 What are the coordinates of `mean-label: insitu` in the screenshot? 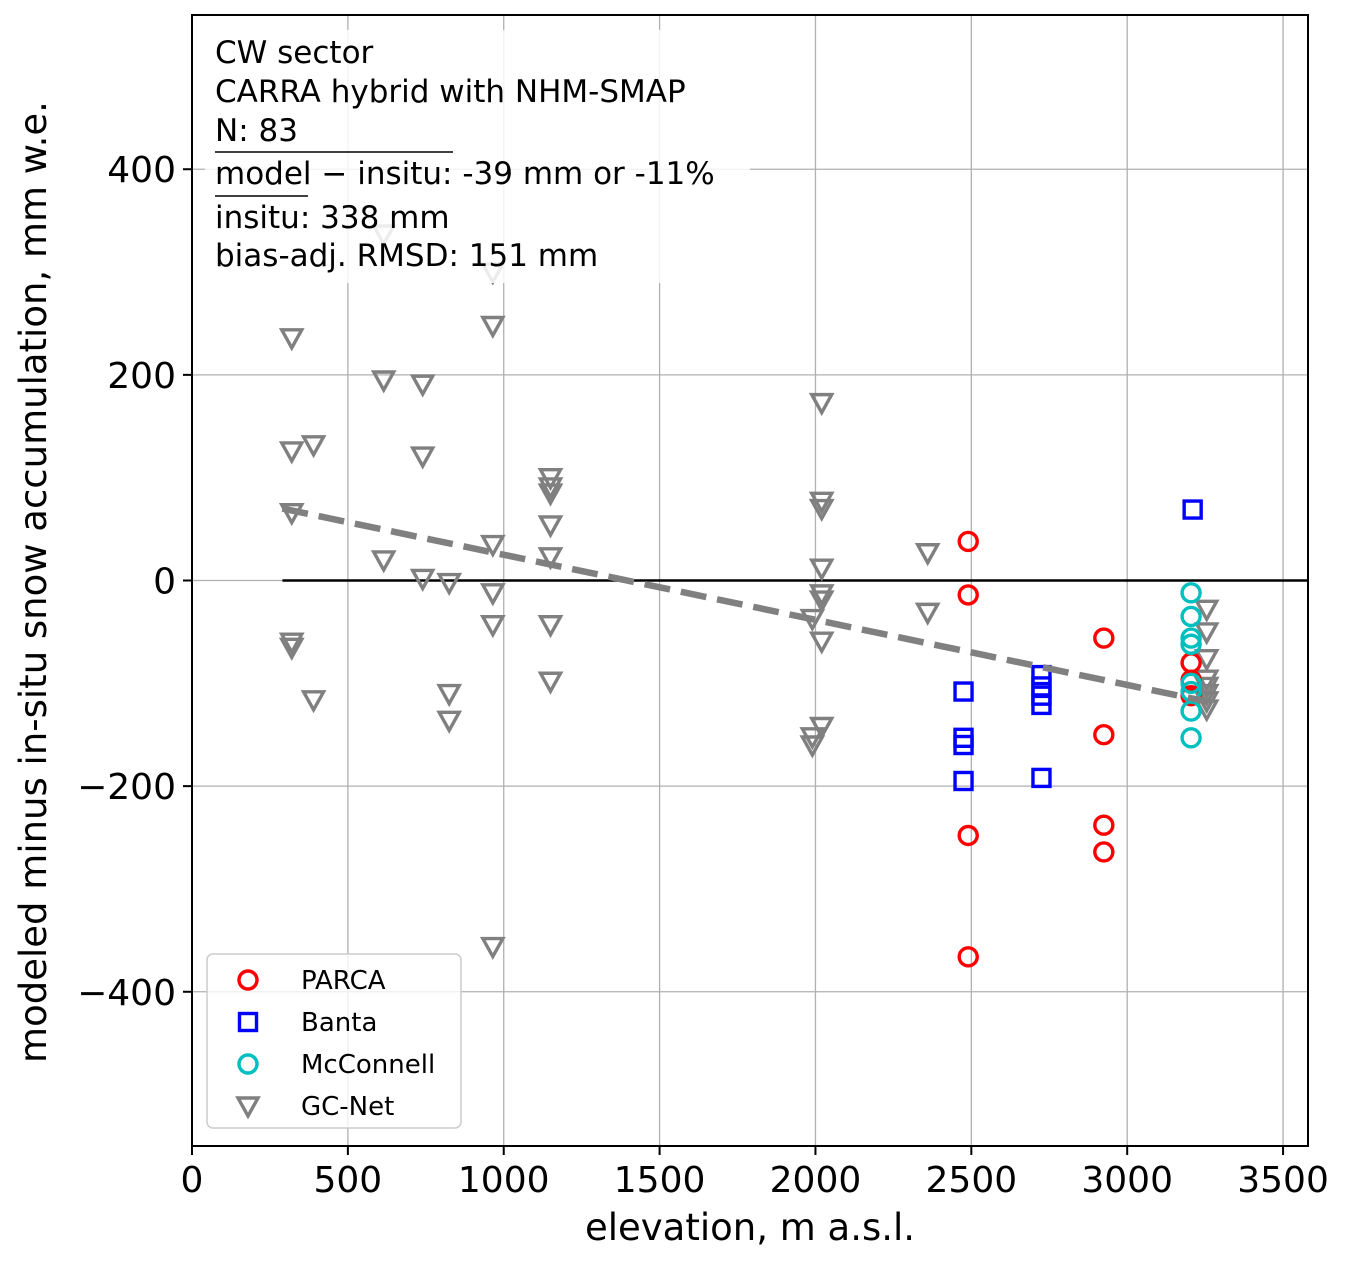 It's located at (257, 218).